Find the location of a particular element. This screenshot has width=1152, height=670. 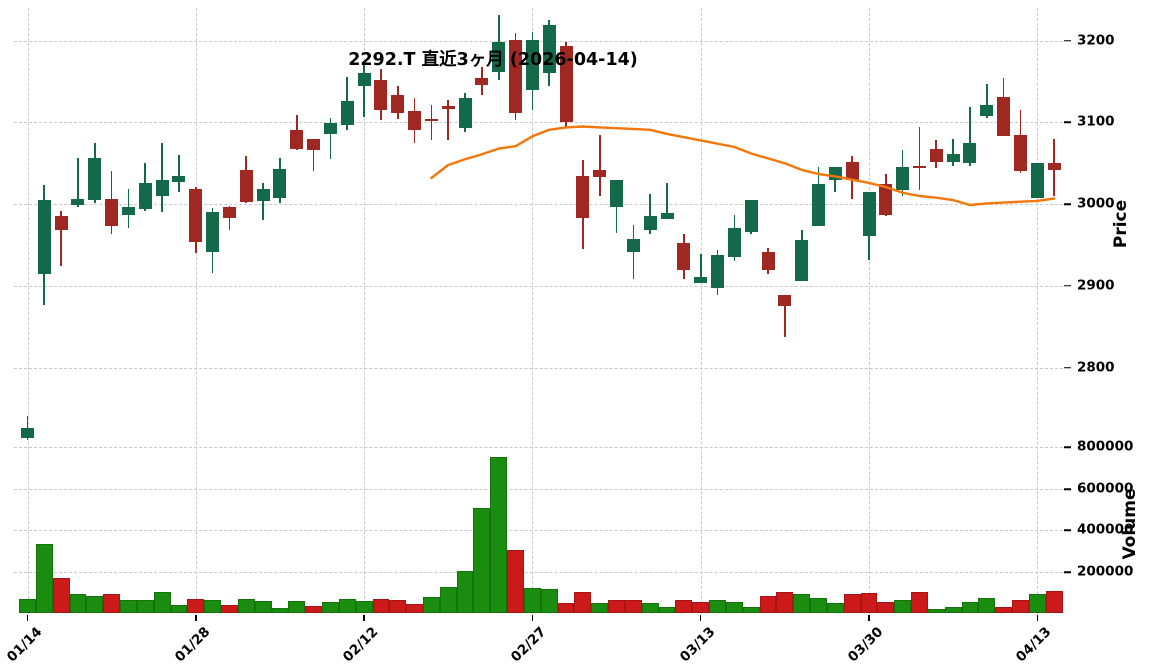

x-tick-label: 02/12 is located at coordinates (361, 645).